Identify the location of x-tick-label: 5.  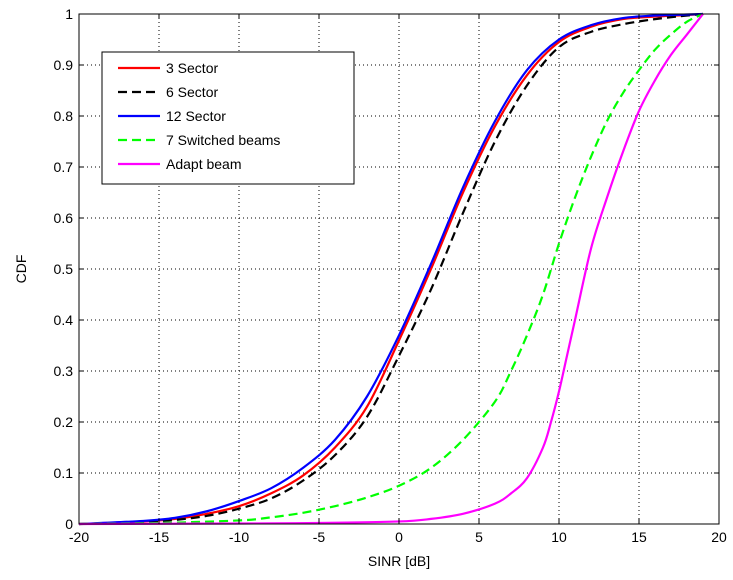
(479, 537).